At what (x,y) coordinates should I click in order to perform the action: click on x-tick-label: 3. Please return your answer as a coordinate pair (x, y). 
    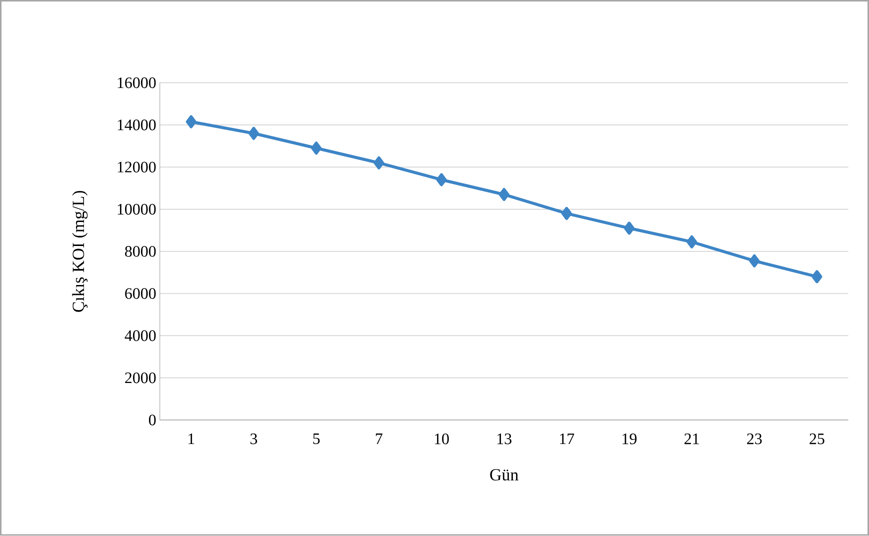
    Looking at the image, I should click on (254, 439).